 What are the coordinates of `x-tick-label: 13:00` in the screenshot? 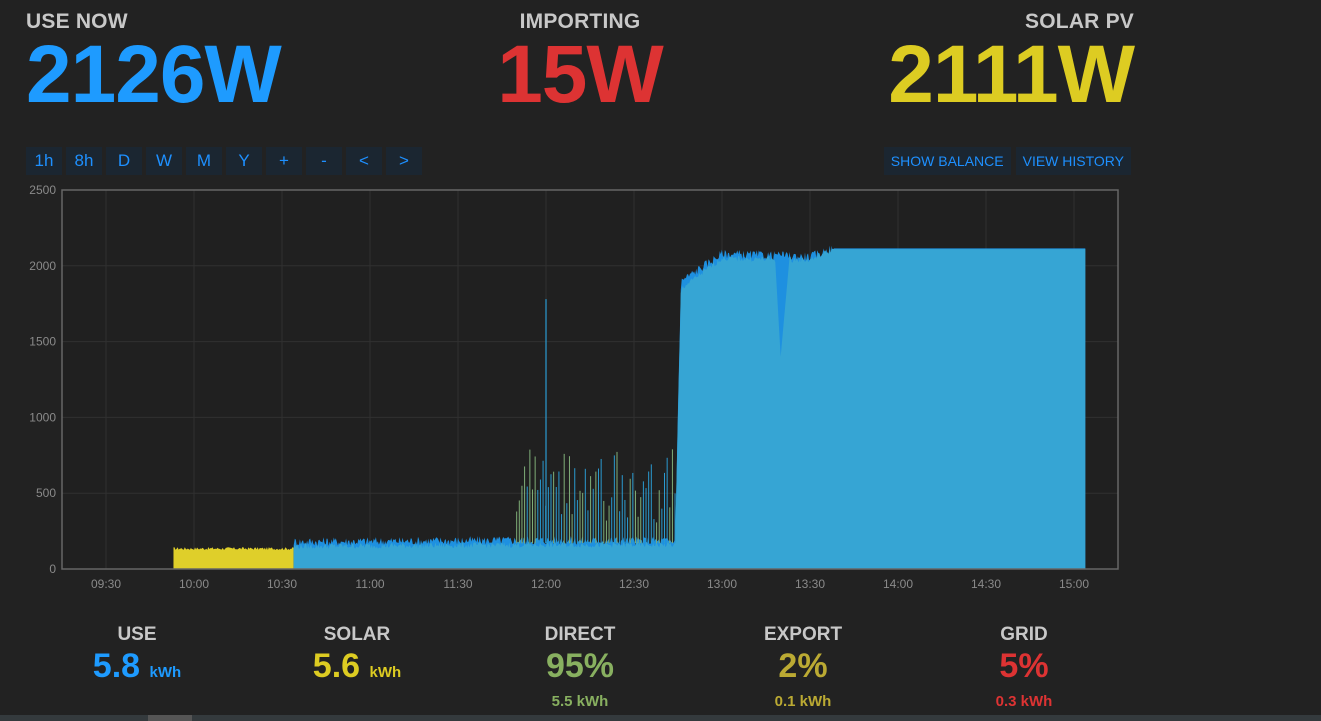 It's located at (722, 584).